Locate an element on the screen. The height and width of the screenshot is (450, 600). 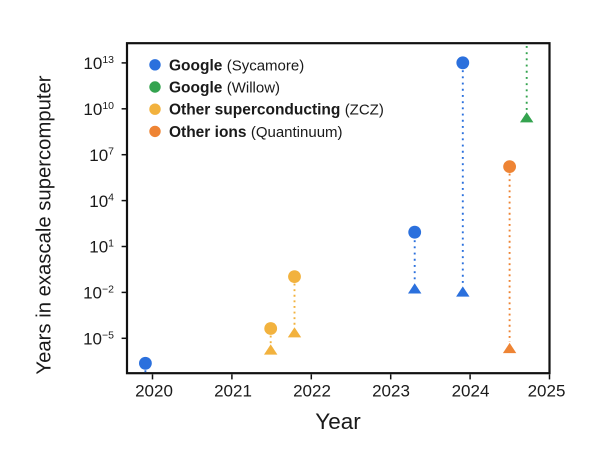
svg-text: Google (Sycamore) is located at coordinates (236, 65).